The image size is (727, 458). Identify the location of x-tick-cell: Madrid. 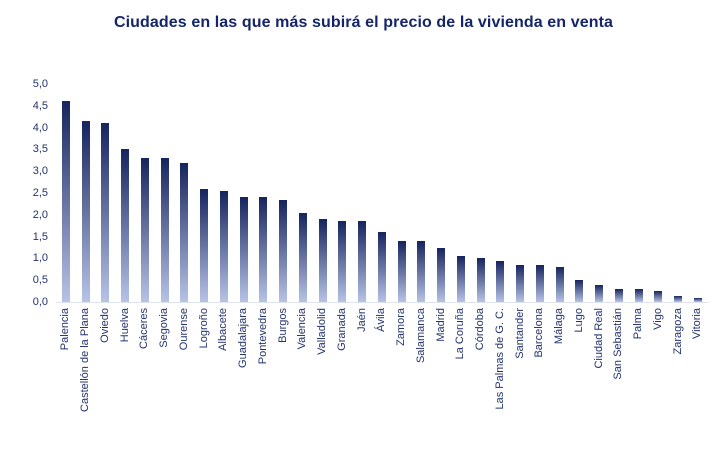
(441, 360).